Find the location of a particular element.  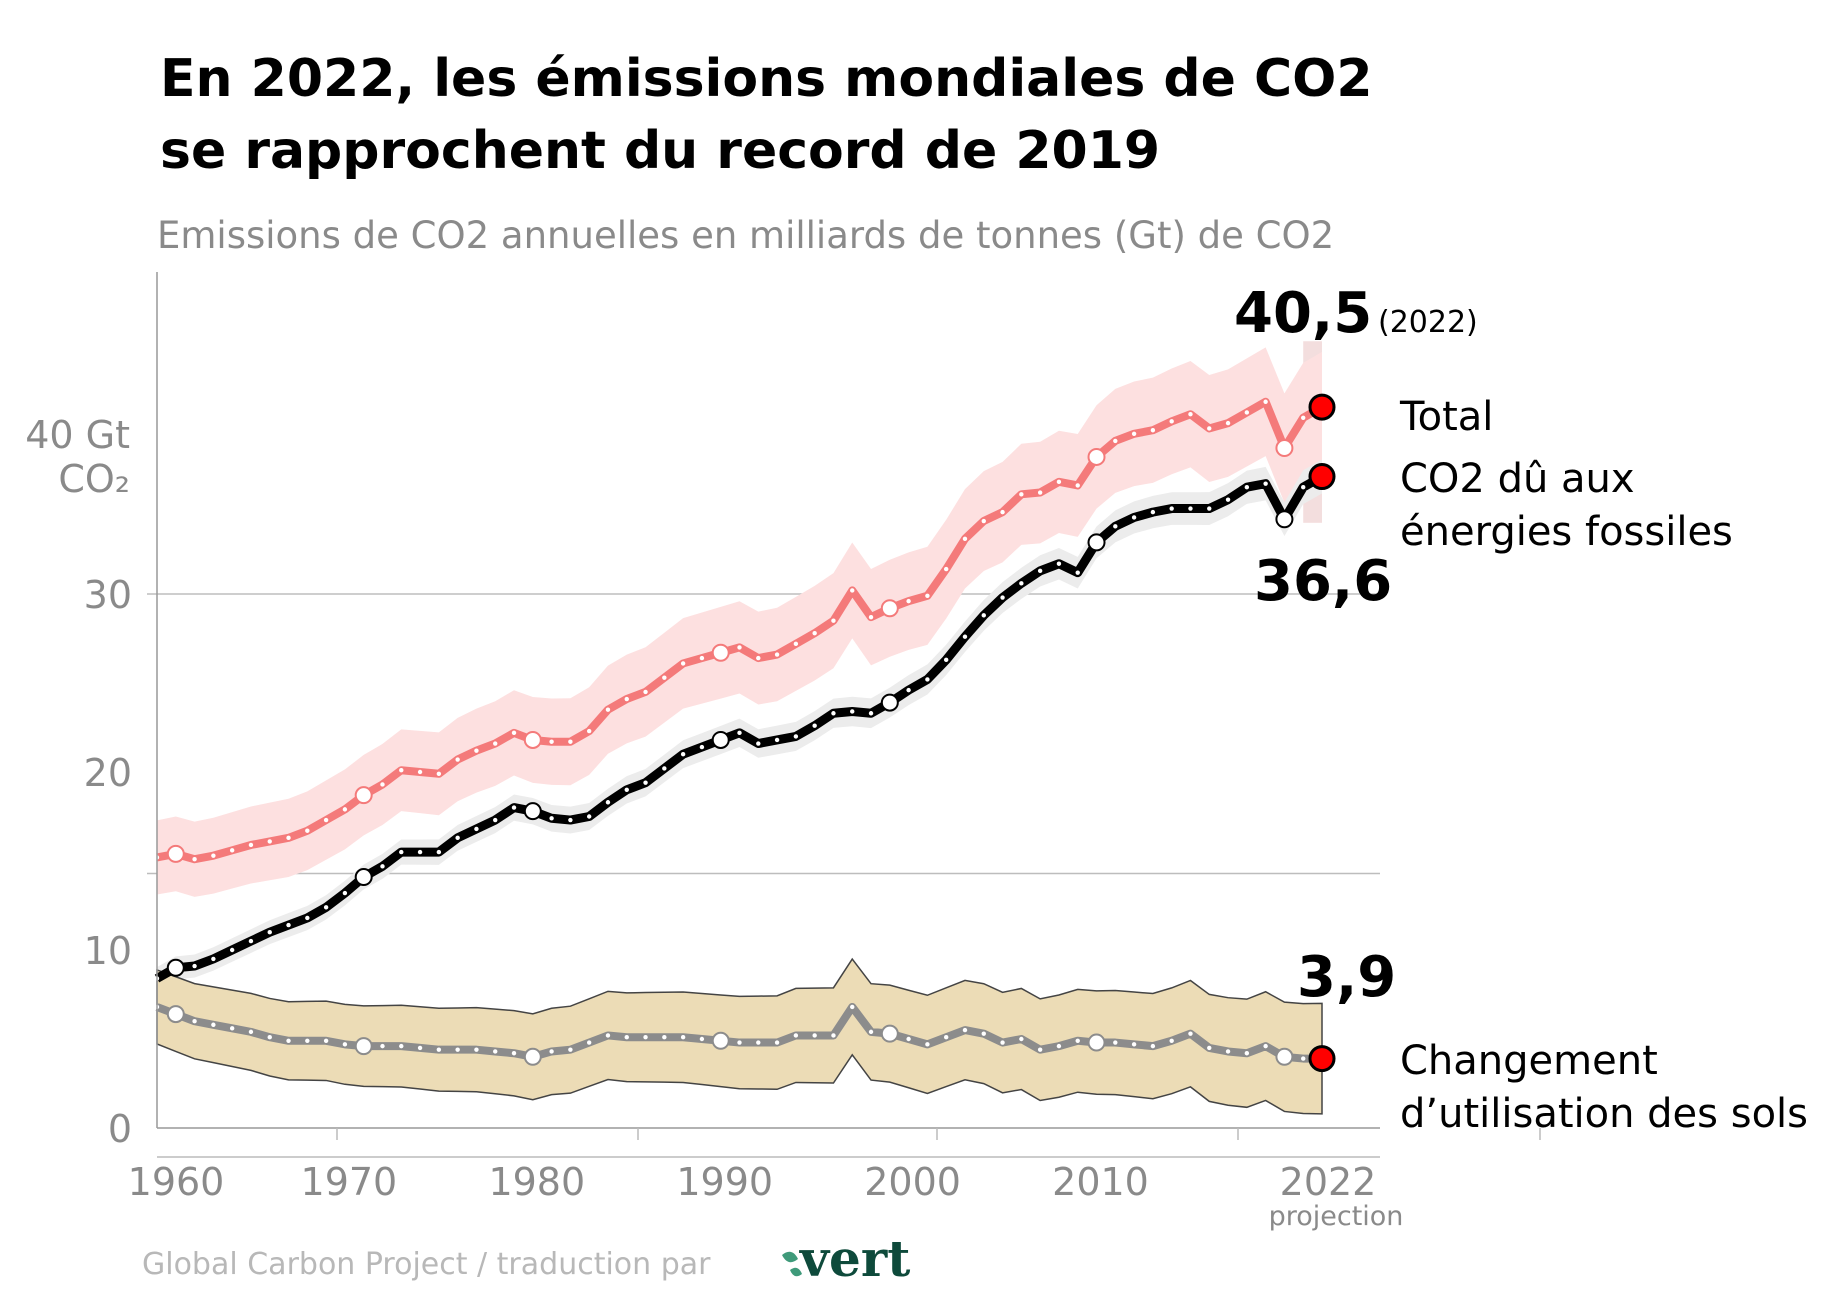

x-tick-label: 1990 is located at coordinates (724, 1182).